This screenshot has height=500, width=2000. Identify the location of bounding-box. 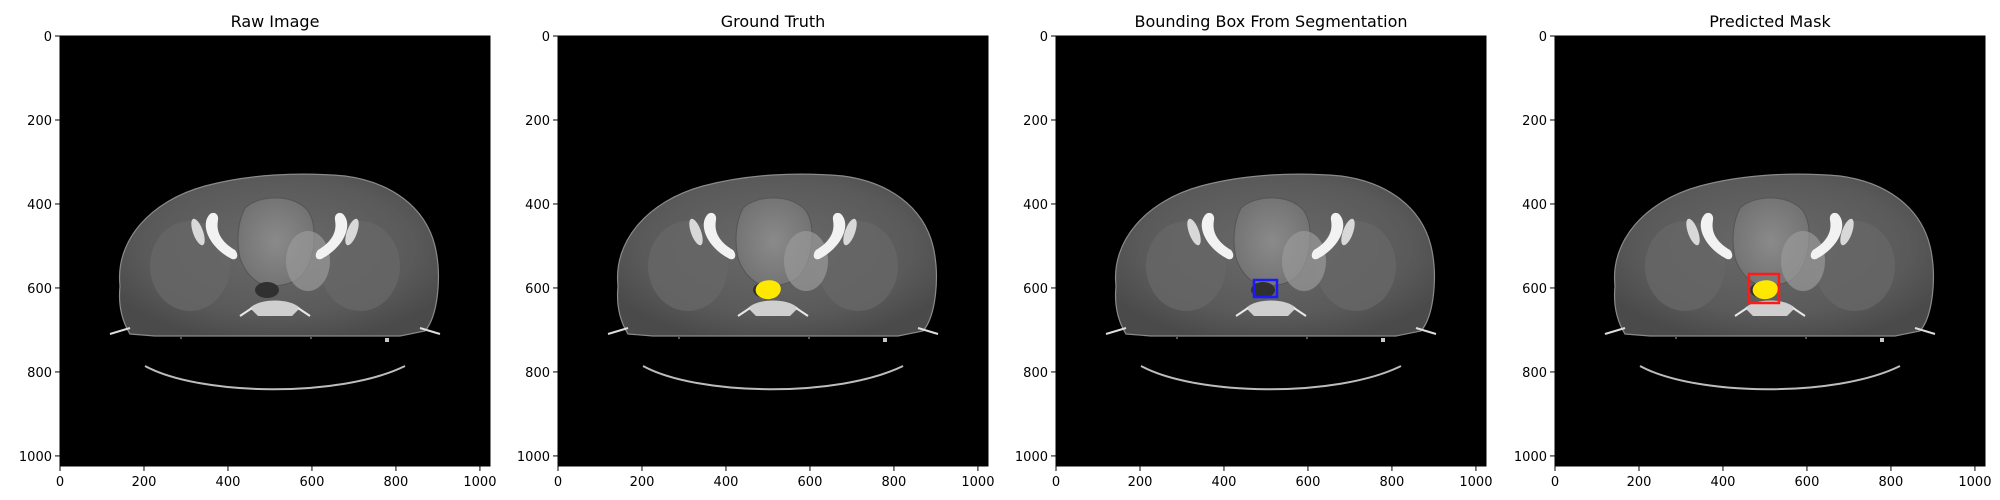
(1265, 288).